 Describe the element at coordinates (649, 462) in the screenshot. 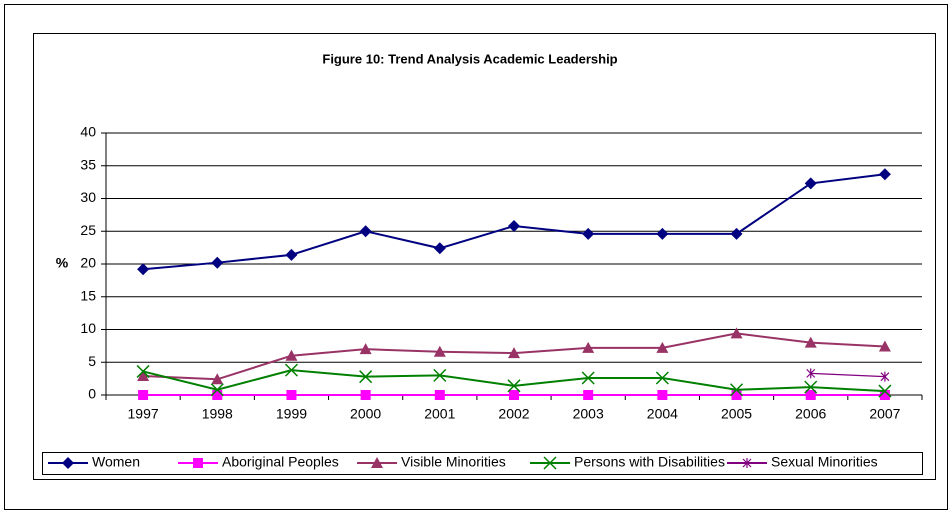

I see `legend-label: Persons with Disabilities` at that location.